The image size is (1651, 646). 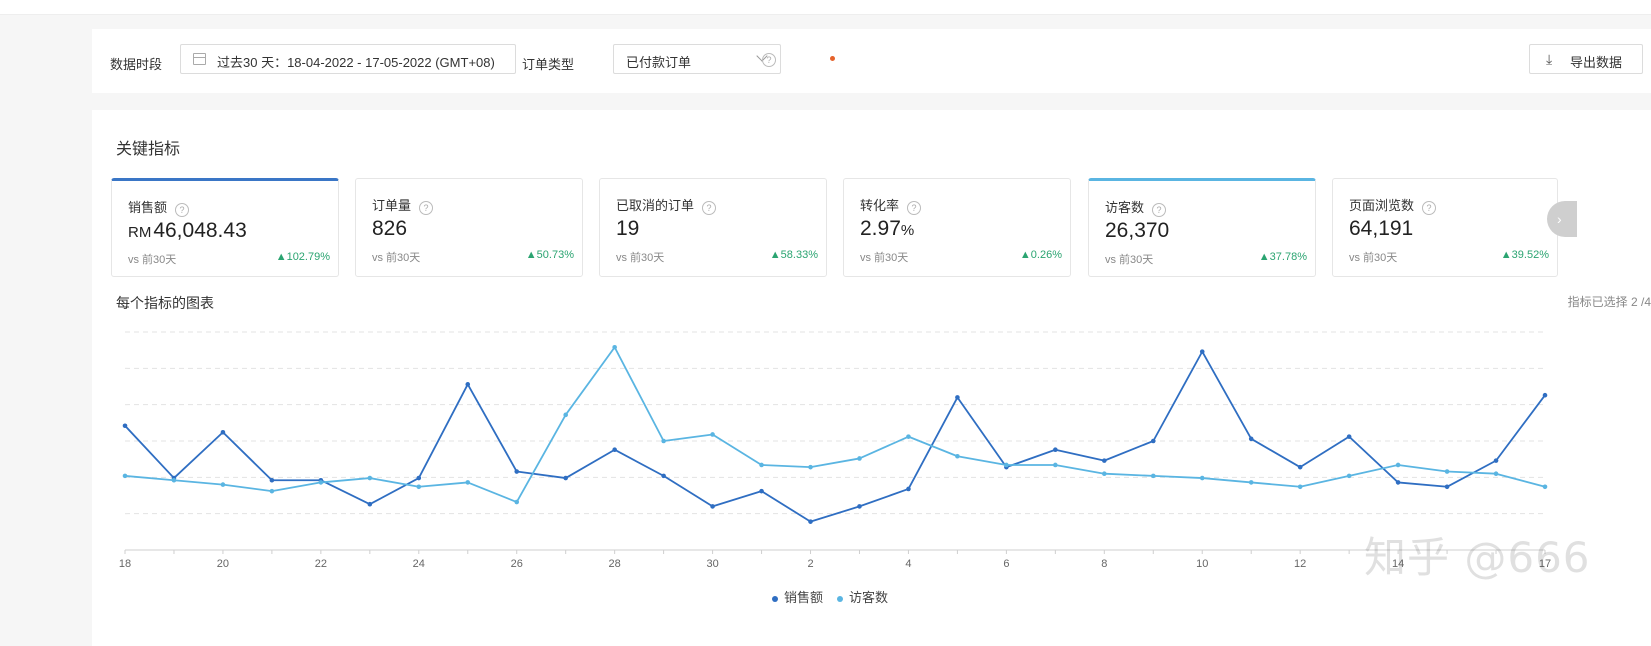 What do you see at coordinates (125, 564) in the screenshot?
I see `x-tick-label: 18` at bounding box center [125, 564].